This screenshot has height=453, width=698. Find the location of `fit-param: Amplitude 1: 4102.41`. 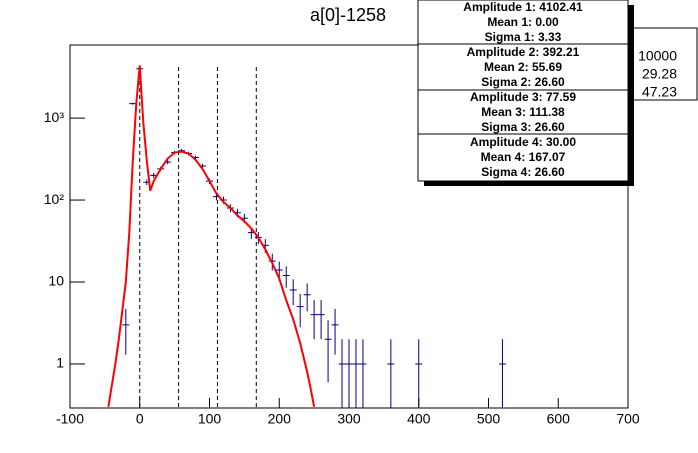

fit-param: Amplitude 1: 4102.41 is located at coordinates (523, 7).